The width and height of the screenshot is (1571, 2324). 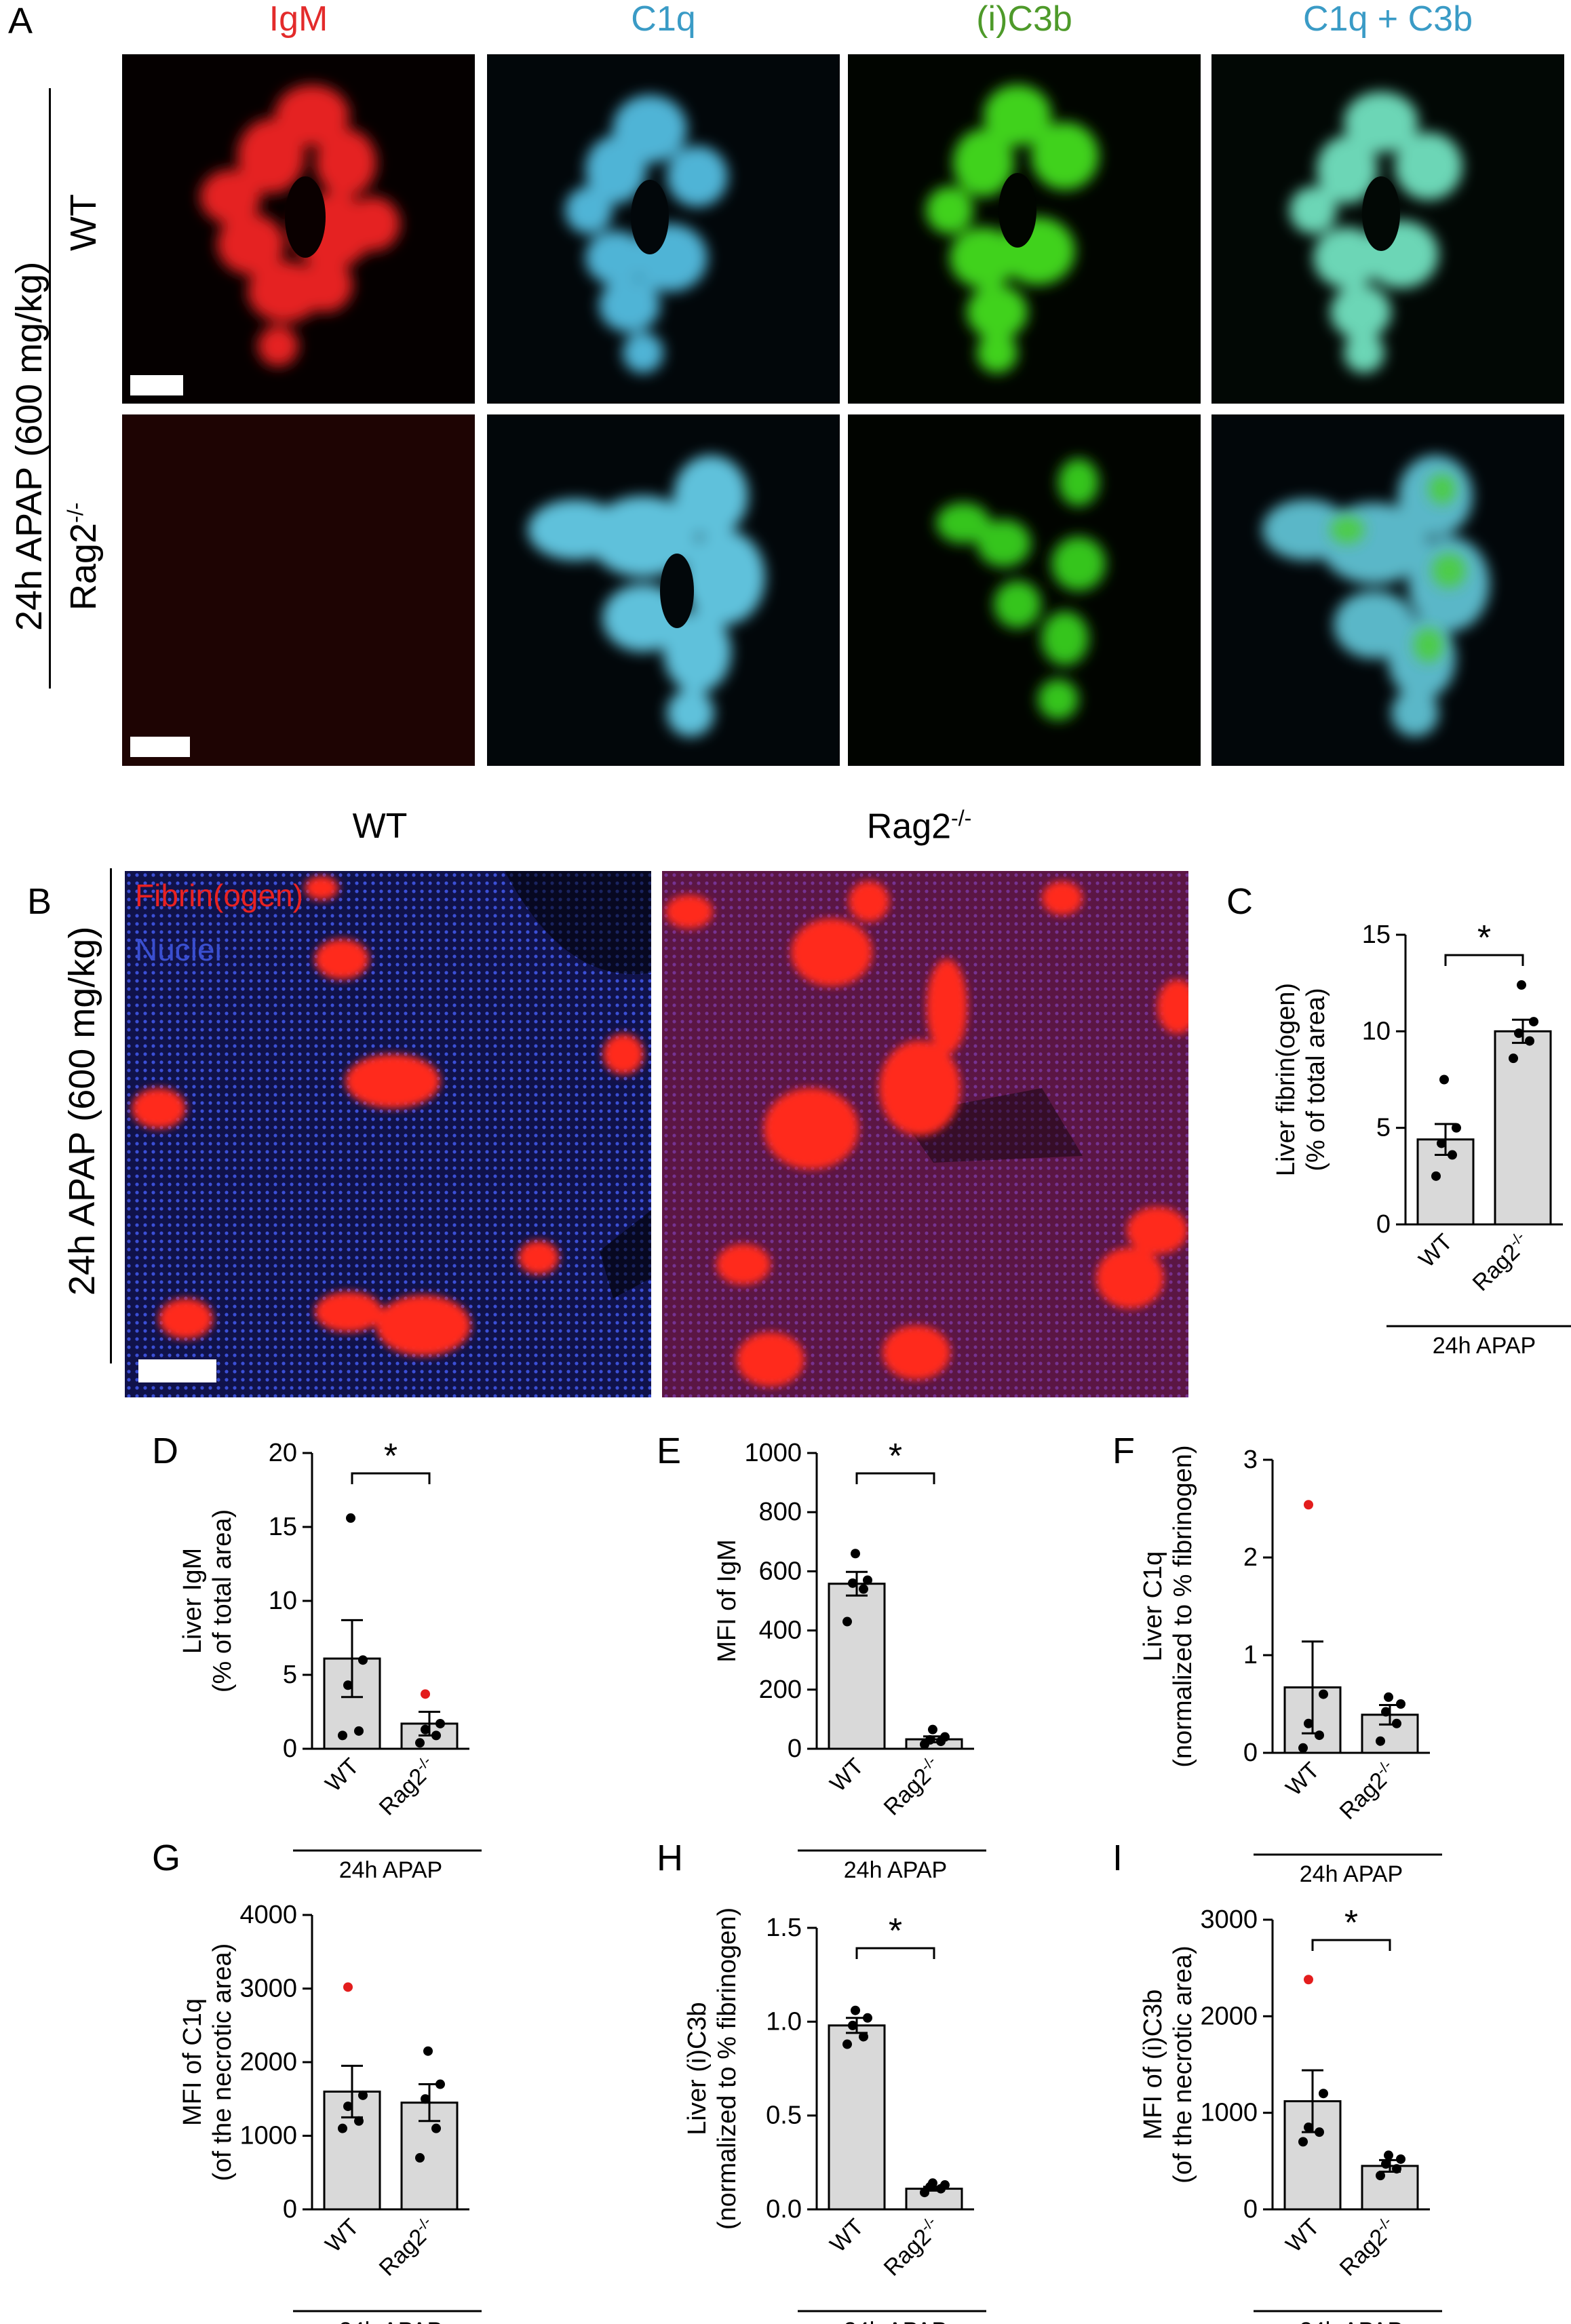 What do you see at coordinates (1229, 2016) in the screenshot?
I see `chart-i-ytick-label-2: 2000` at bounding box center [1229, 2016].